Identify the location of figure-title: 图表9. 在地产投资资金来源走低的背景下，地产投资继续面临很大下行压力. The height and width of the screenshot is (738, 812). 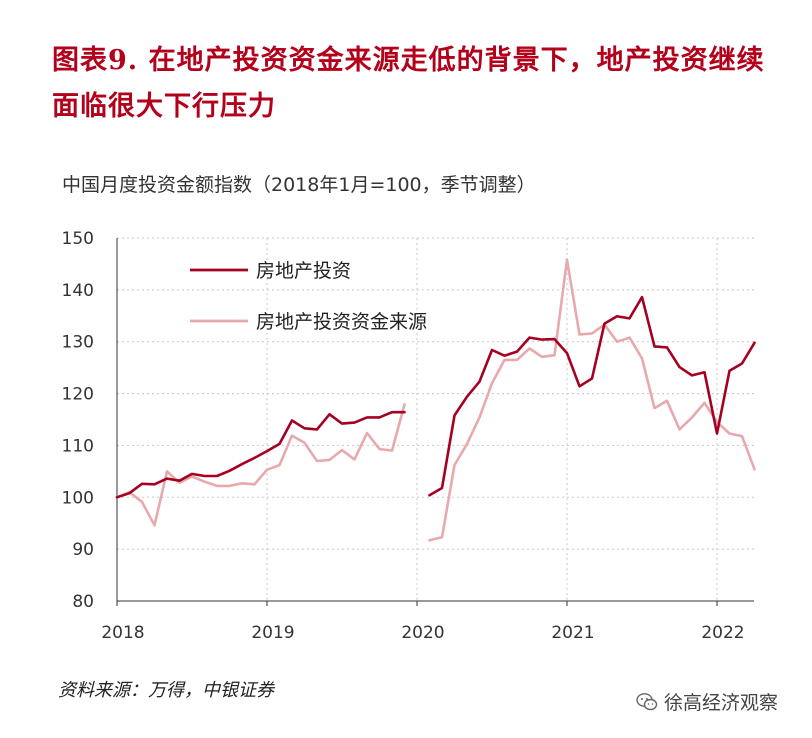
(408, 83).